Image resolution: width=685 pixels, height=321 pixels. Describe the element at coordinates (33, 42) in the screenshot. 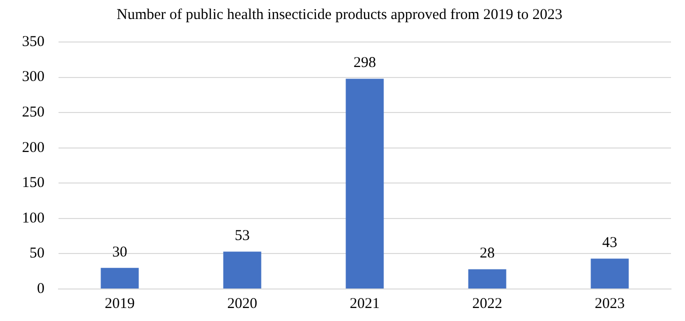

I see `y-tick-label: 350` at that location.